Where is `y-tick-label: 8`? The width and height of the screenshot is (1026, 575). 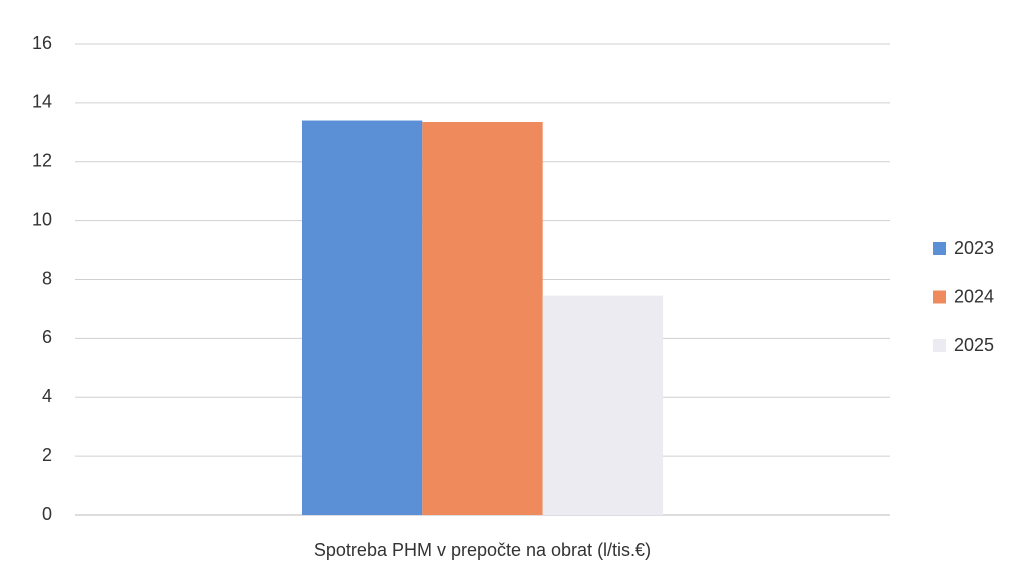
y-tick-label: 8 is located at coordinates (47, 278).